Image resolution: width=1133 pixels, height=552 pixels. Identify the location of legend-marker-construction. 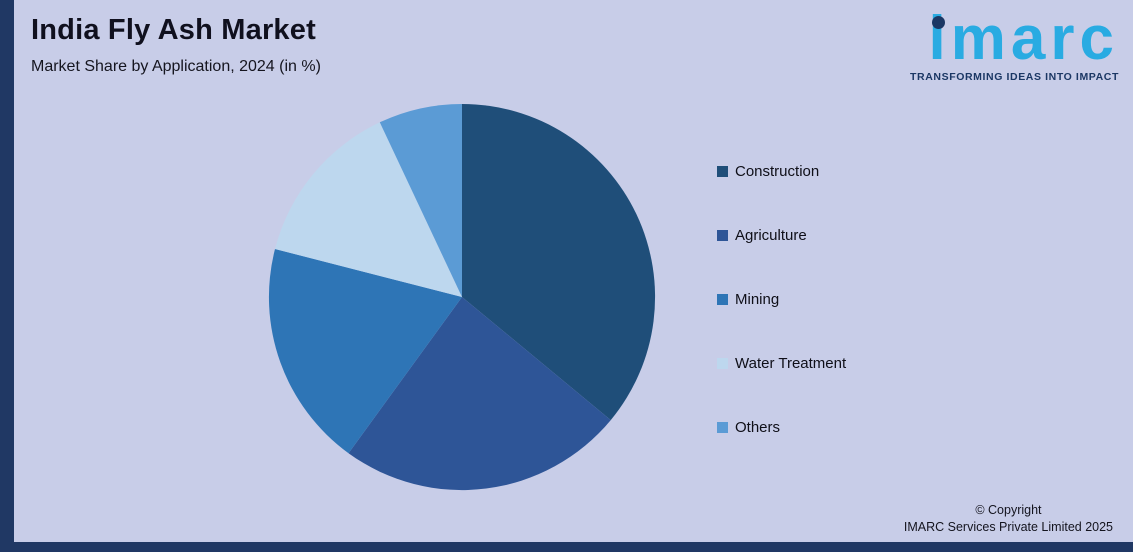
(722, 171).